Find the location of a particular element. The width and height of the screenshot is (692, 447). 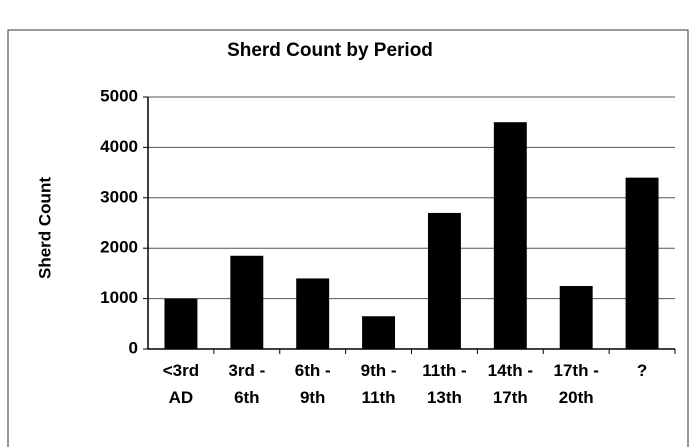

y-tick-label: 3000 is located at coordinates (119, 196).